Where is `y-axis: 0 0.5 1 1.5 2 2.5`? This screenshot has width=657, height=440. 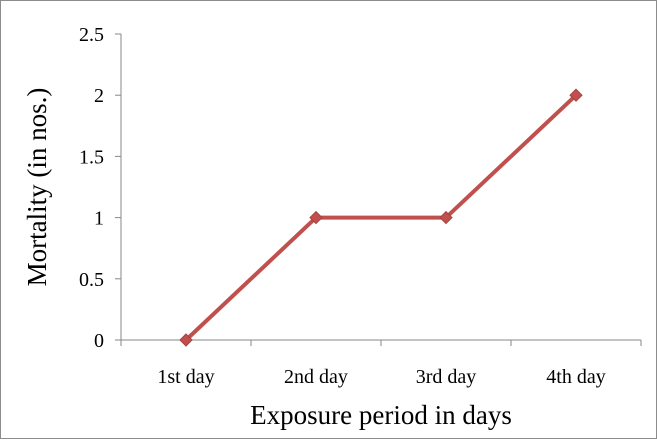 y-axis: 0 0.5 1 1.5 2 2.5 is located at coordinates (100, 188).